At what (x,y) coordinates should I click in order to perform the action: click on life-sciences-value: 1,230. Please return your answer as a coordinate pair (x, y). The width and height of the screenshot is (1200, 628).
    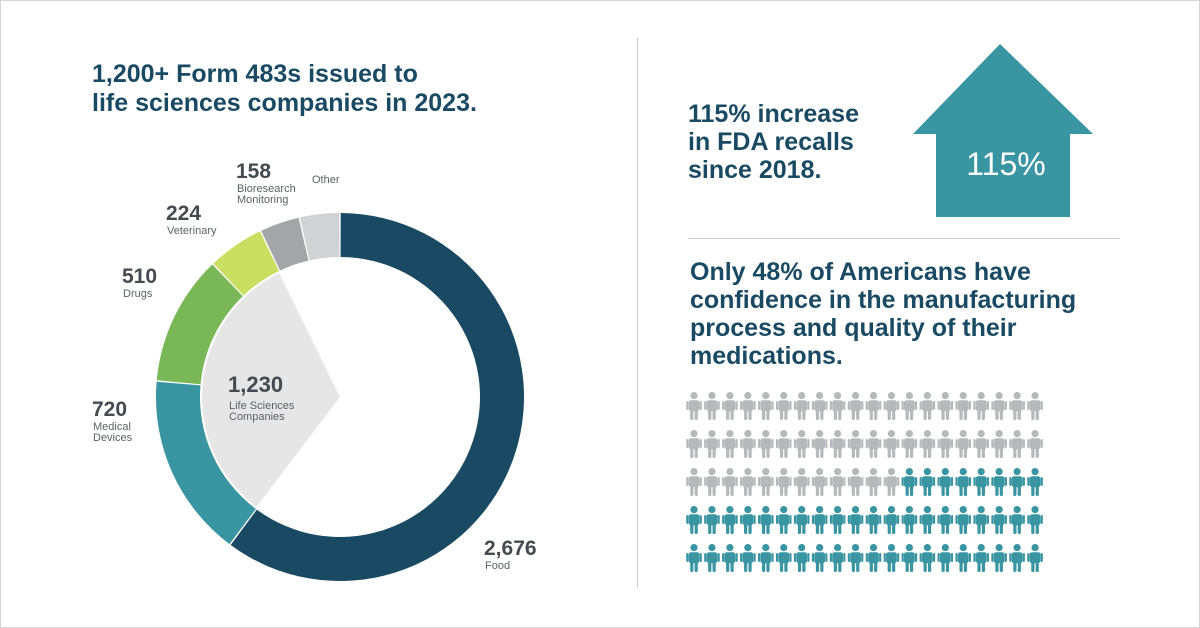
    Looking at the image, I should click on (255, 384).